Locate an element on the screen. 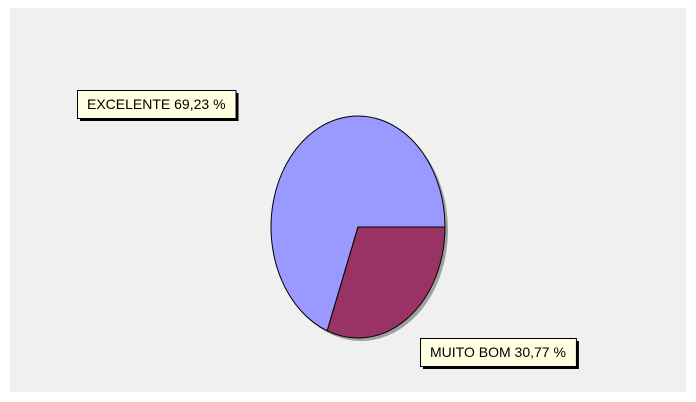 This screenshot has width=696, height=402. label-text: EXCELENTE 69,23 % is located at coordinates (156, 104).